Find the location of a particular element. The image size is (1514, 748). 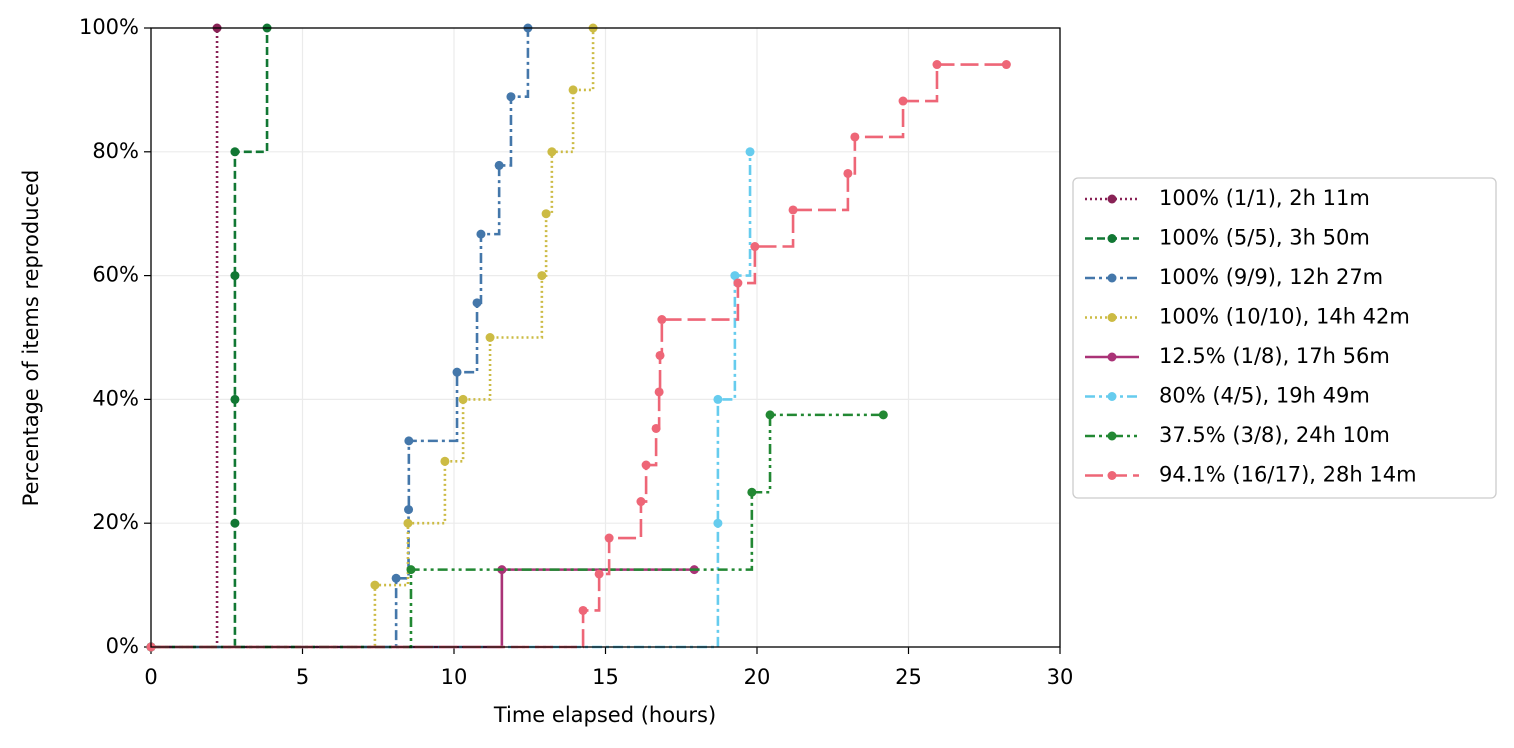

legend-label: 100% (5/5), 3h 50m is located at coordinates (1264, 238).